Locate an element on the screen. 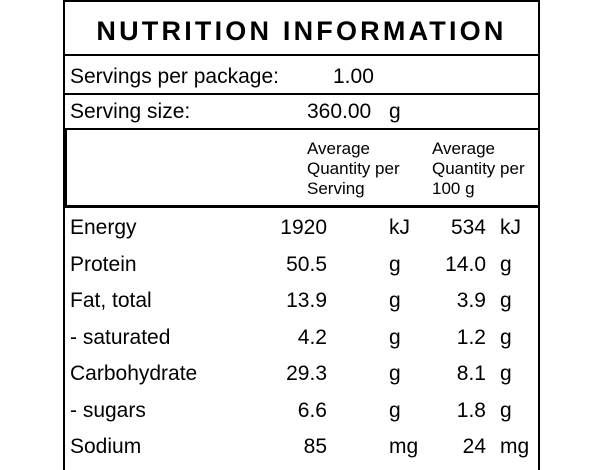  header-per-serving: Average Quantity per Serving is located at coordinates (353, 168).